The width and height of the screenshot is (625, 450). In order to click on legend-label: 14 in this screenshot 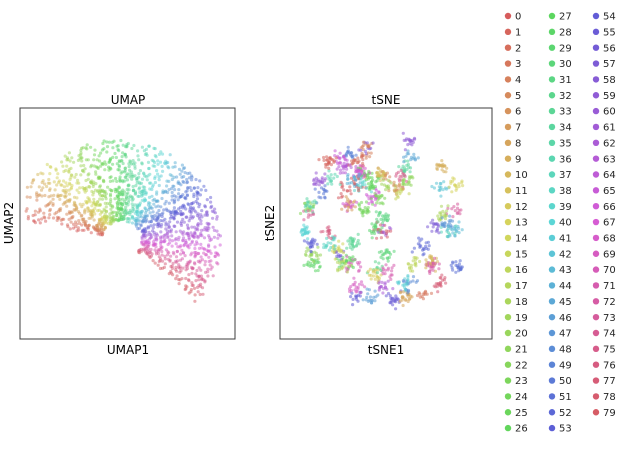, I will do `click(521, 239)`.